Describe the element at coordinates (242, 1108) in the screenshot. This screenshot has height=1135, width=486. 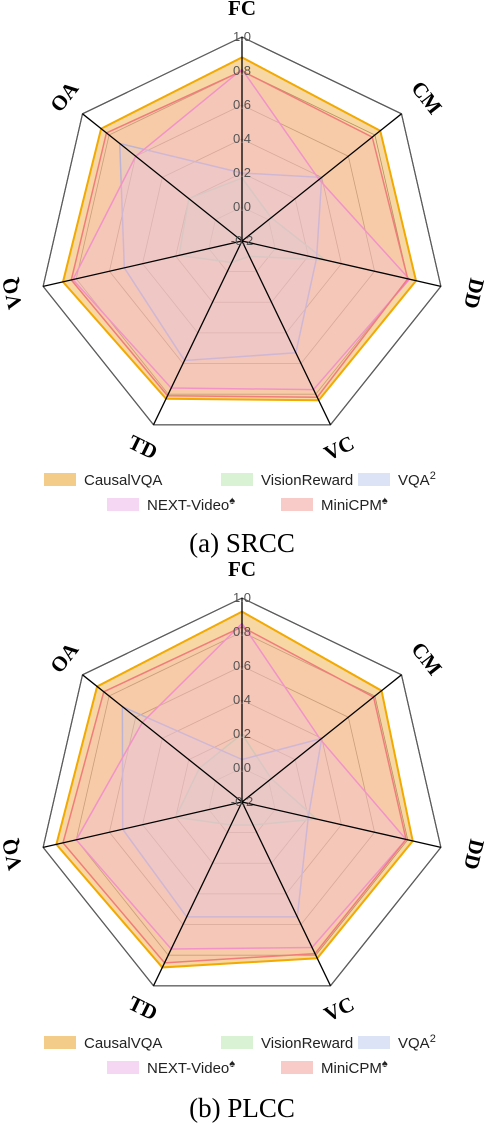
I see `figure-caption: (b) PLCC` at that location.